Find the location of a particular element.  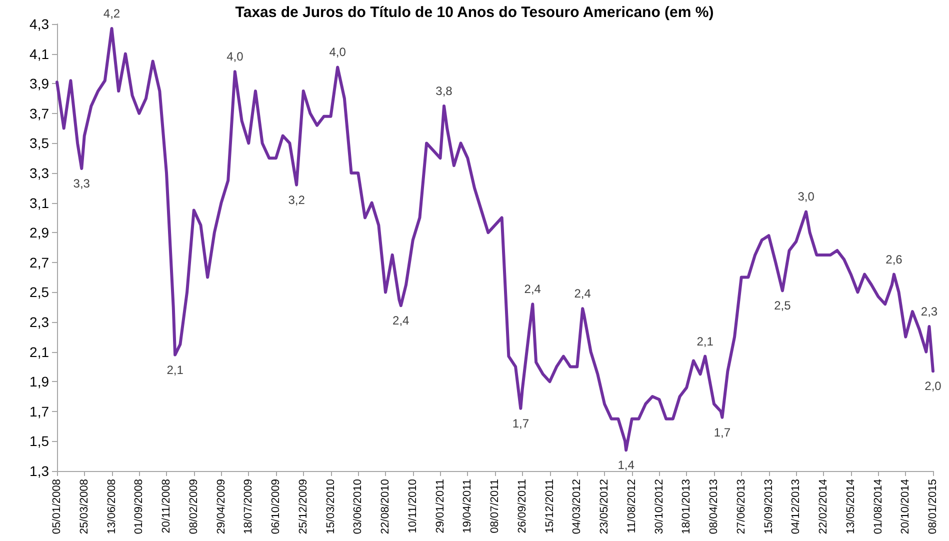

annotation: 4,2 is located at coordinates (111, 13).